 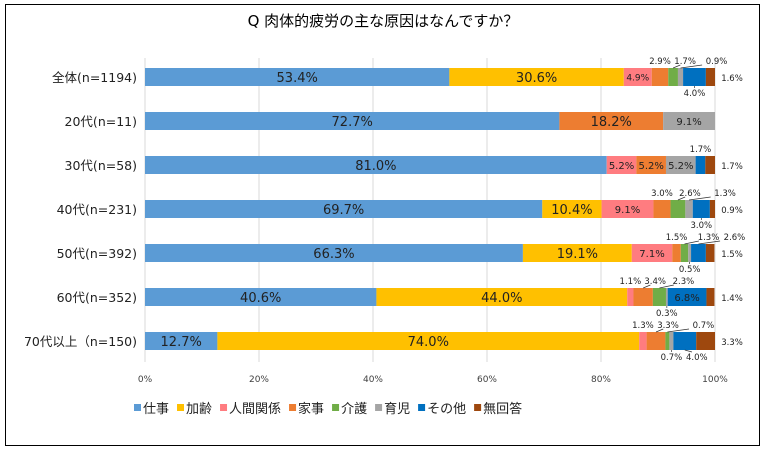 I want to click on legend-label: 無回答, so click(x=502, y=409).